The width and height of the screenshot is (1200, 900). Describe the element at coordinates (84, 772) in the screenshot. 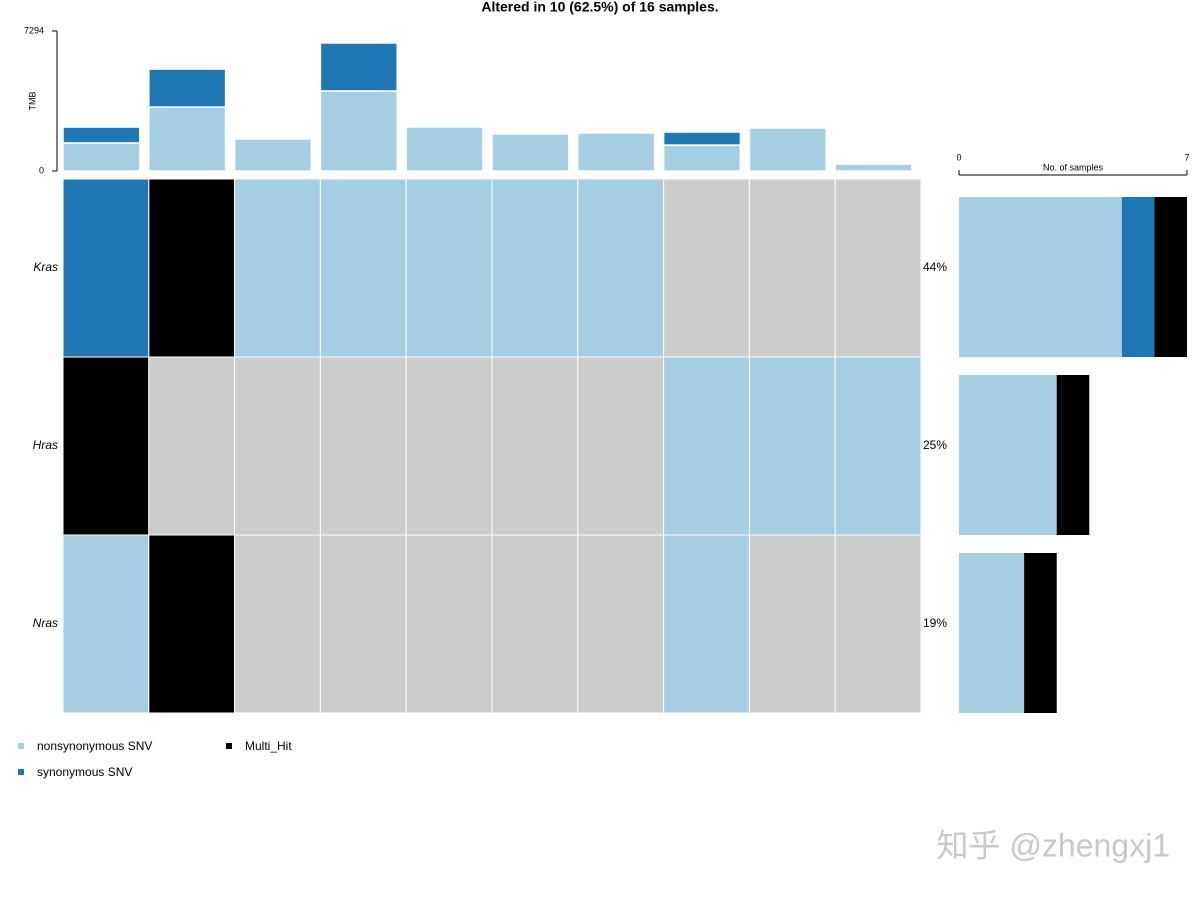

I see `legend-label: synonymous SNV` at that location.